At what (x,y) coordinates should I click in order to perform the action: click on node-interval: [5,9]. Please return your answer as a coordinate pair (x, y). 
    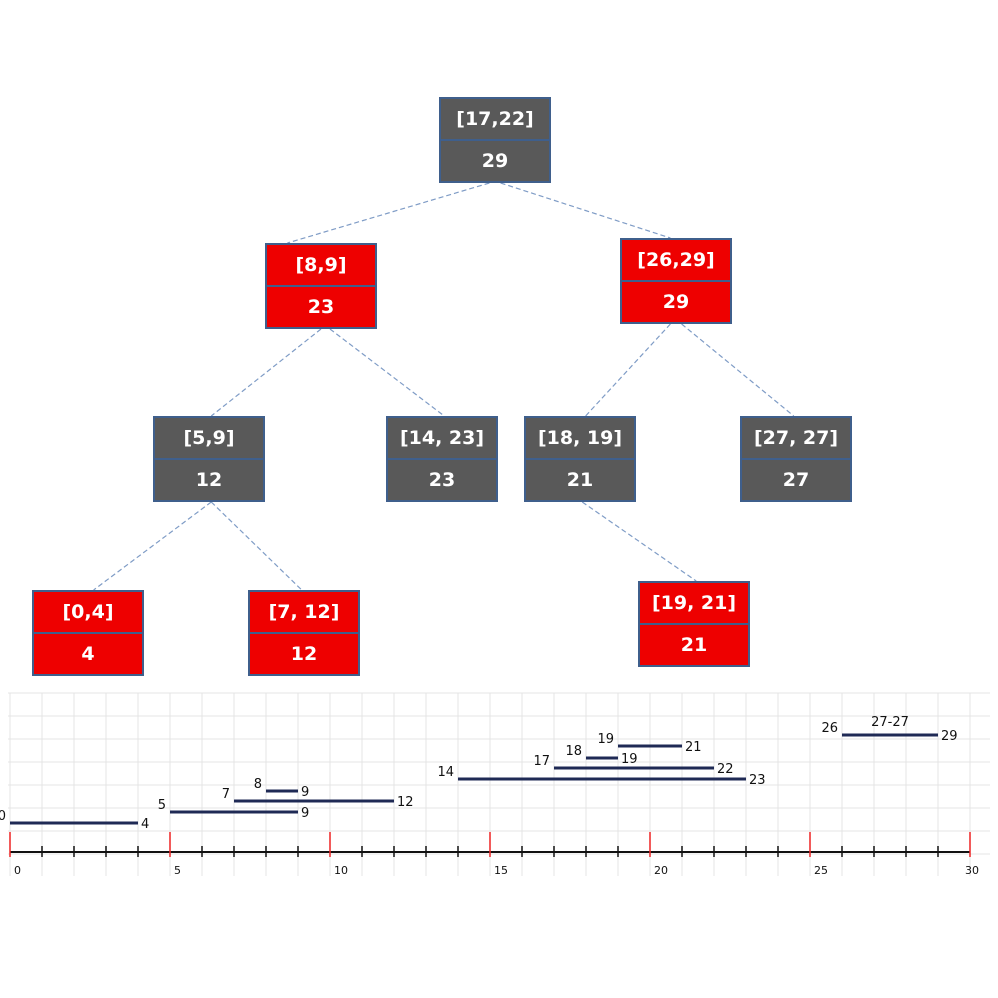
    Looking at the image, I should click on (209, 438).